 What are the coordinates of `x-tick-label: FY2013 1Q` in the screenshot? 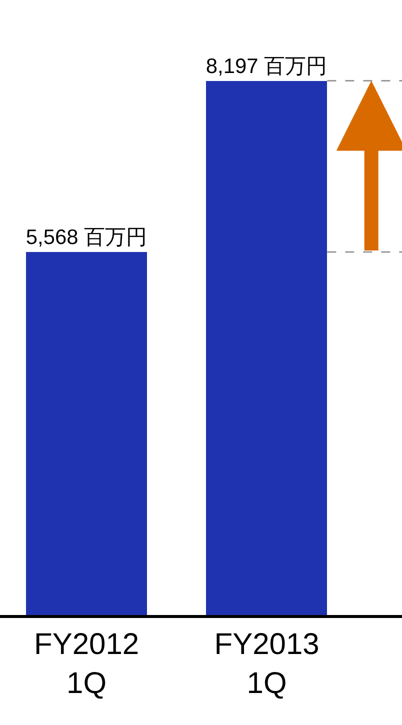 It's located at (267, 664).